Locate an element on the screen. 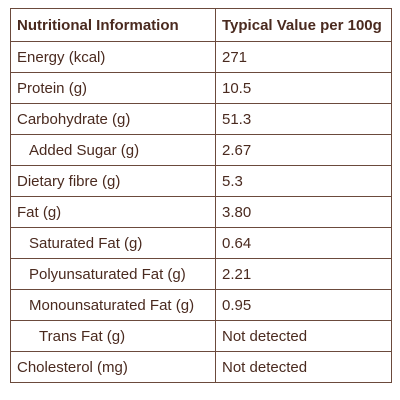 The width and height of the screenshot is (400, 400). nutrient-cell: Protein (g) is located at coordinates (113, 88).